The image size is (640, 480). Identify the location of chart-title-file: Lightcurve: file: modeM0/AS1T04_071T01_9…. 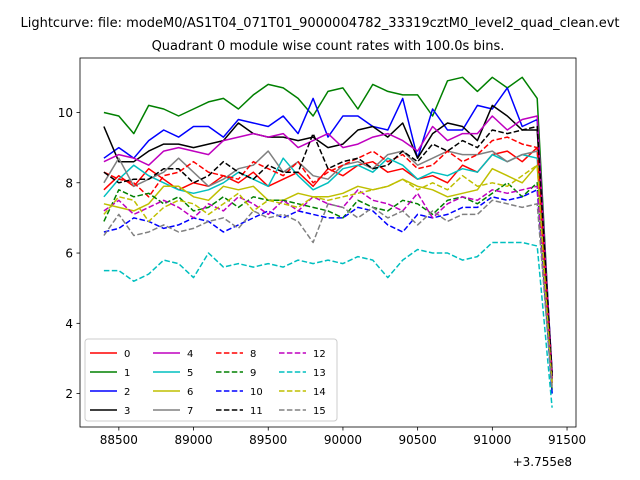
(319, 23).